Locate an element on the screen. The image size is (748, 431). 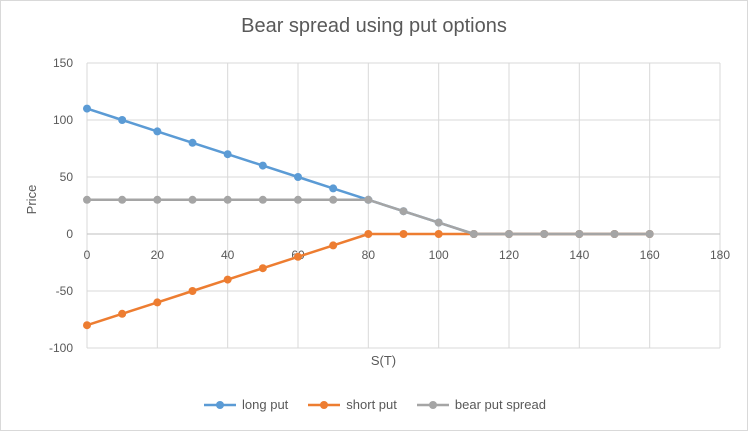
x-tick-label: 180 is located at coordinates (720, 255).